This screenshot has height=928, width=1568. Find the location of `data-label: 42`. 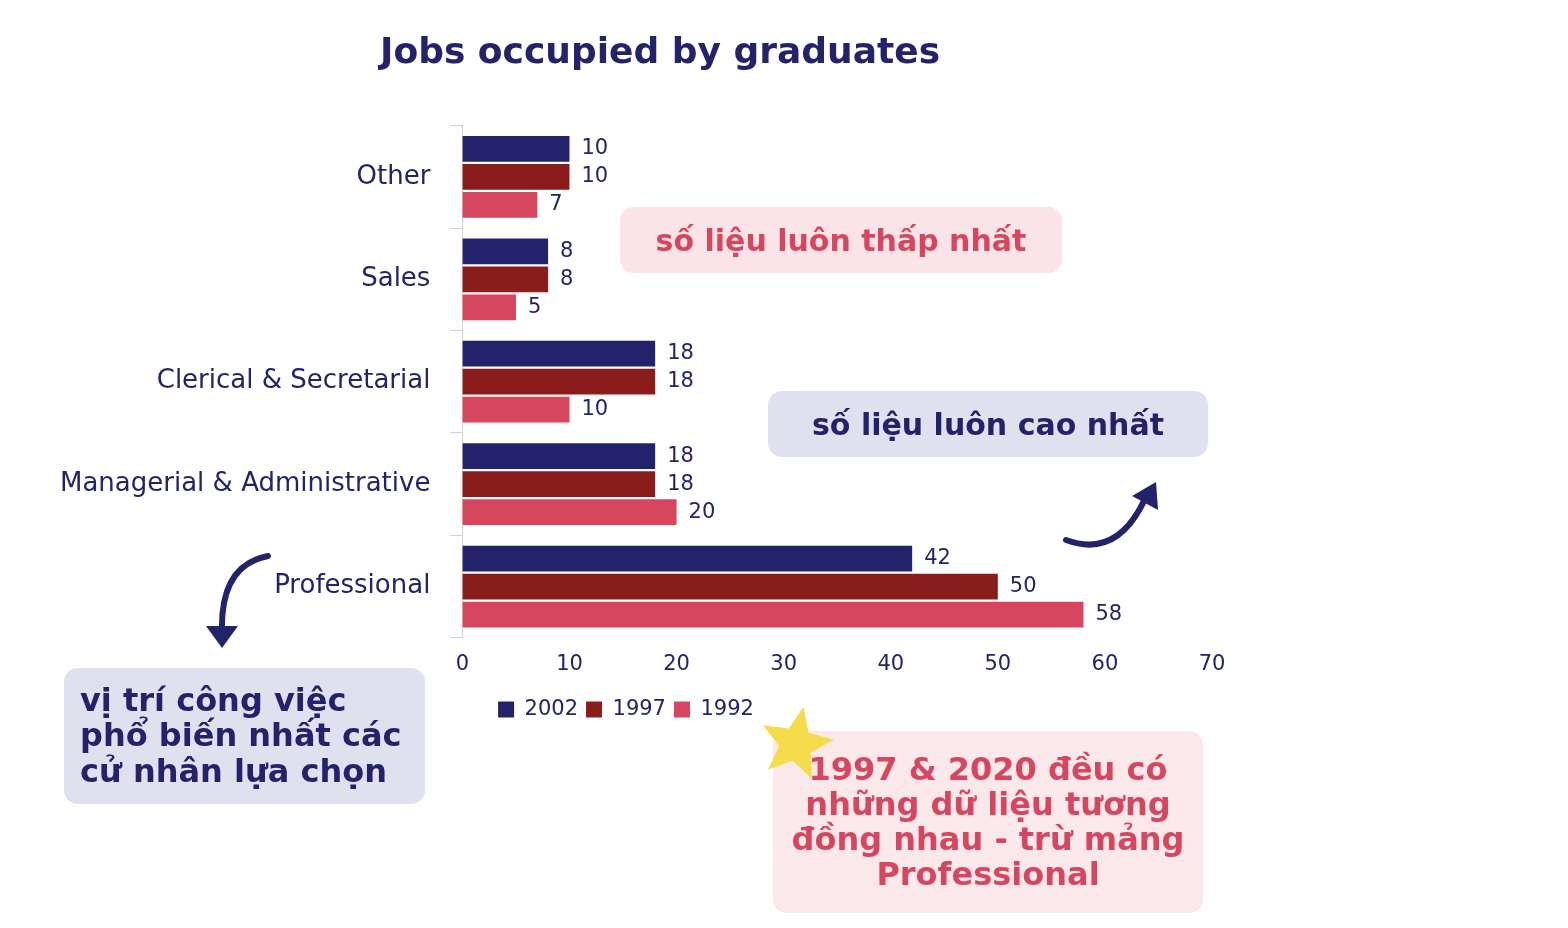

data-label: 42 is located at coordinates (937, 557).